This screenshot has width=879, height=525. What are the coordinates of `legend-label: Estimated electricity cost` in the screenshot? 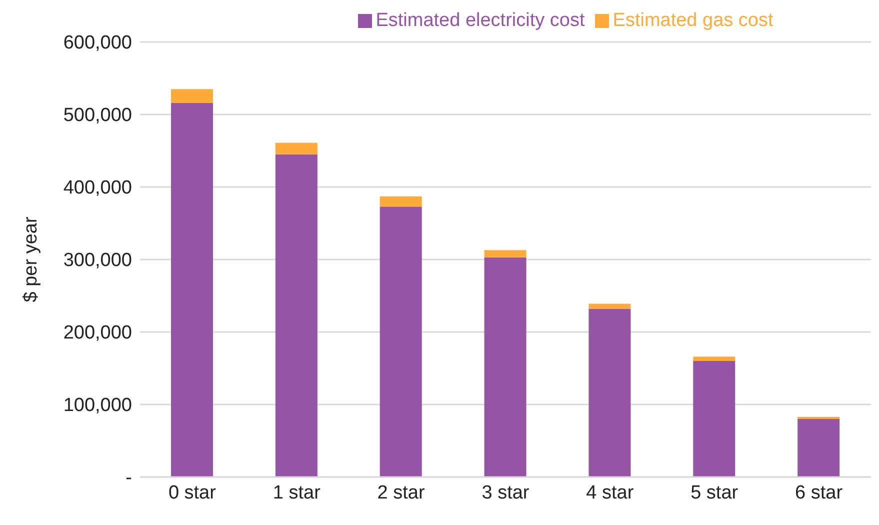 It's located at (480, 20).